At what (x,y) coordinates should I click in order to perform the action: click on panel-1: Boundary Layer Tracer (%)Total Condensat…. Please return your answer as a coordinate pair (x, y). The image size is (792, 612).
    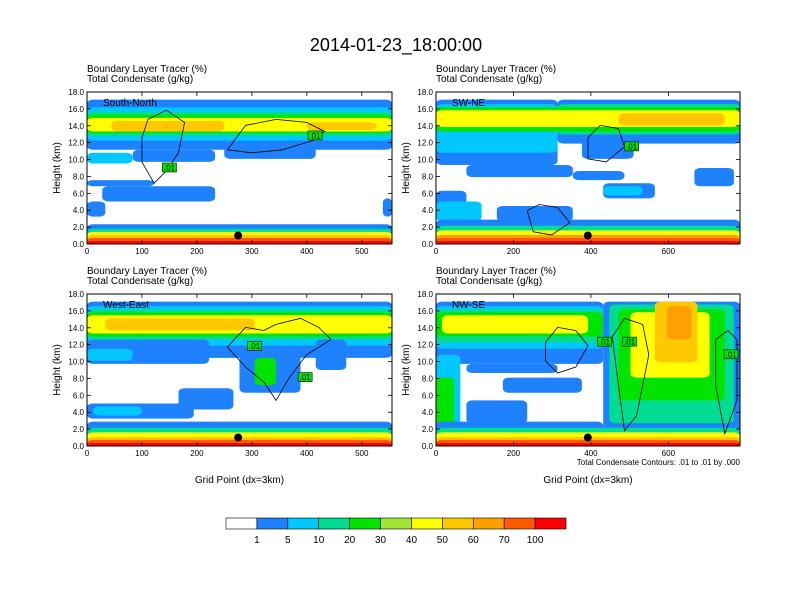
    Looking at the image, I should click on (222, 160).